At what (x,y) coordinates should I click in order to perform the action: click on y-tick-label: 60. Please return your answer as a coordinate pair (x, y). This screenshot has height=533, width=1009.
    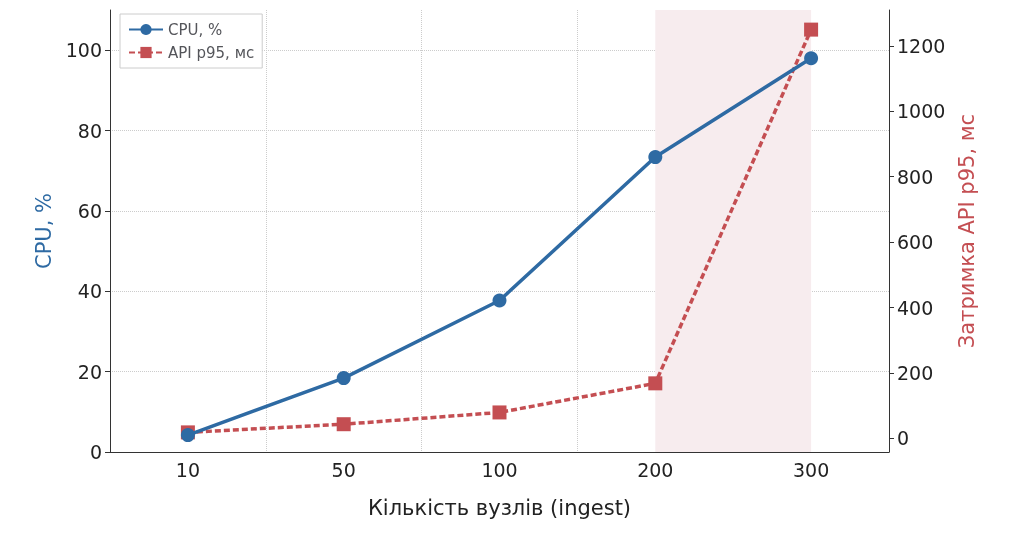
    Looking at the image, I should click on (89, 210).